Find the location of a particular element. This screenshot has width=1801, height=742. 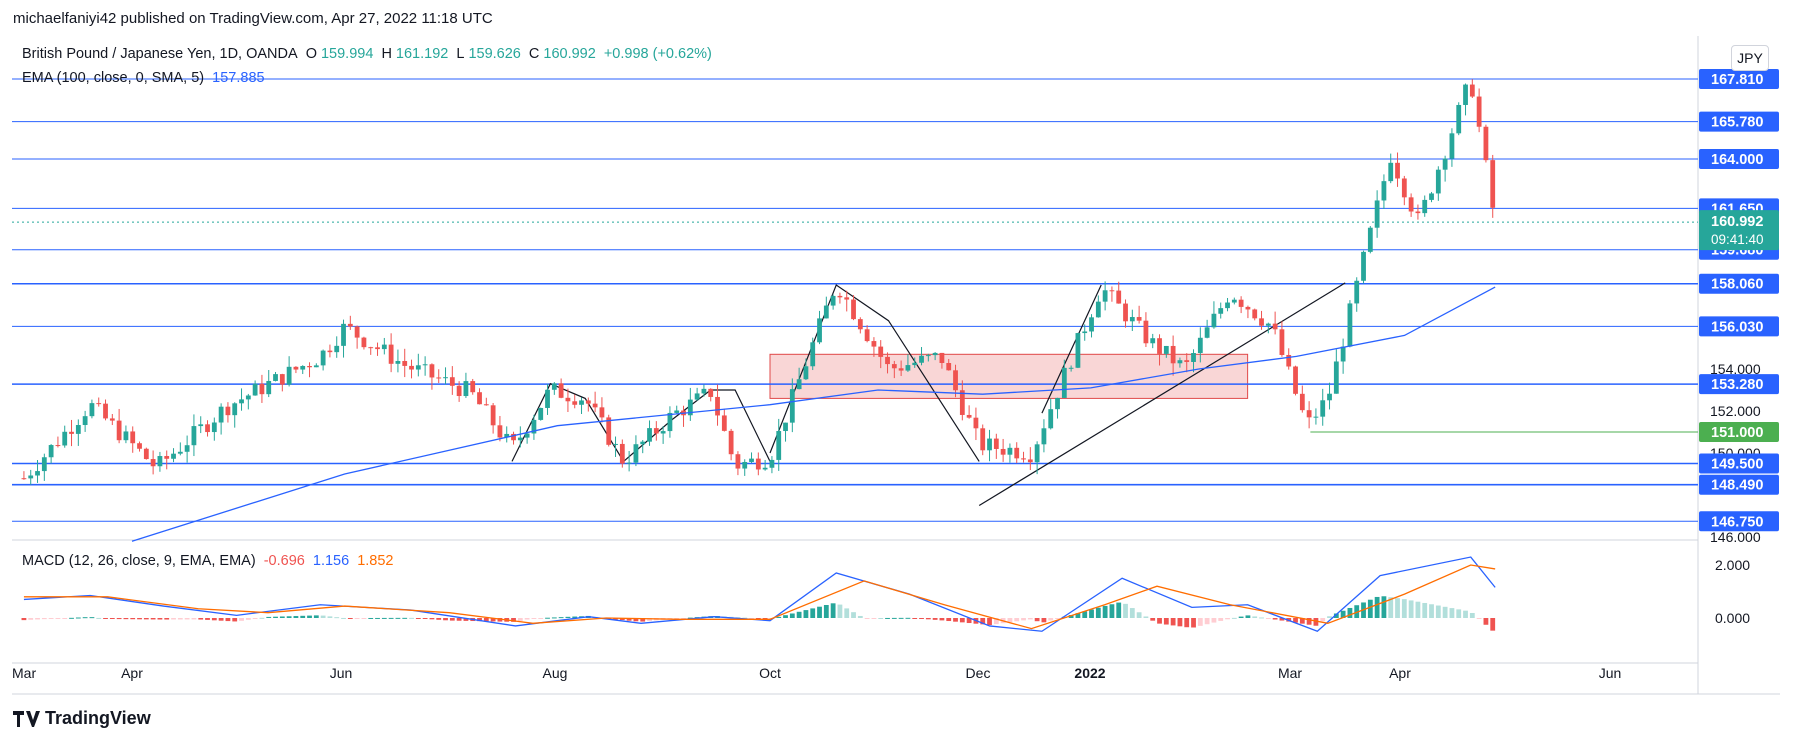

ema-value: 157.885 is located at coordinates (238, 78).